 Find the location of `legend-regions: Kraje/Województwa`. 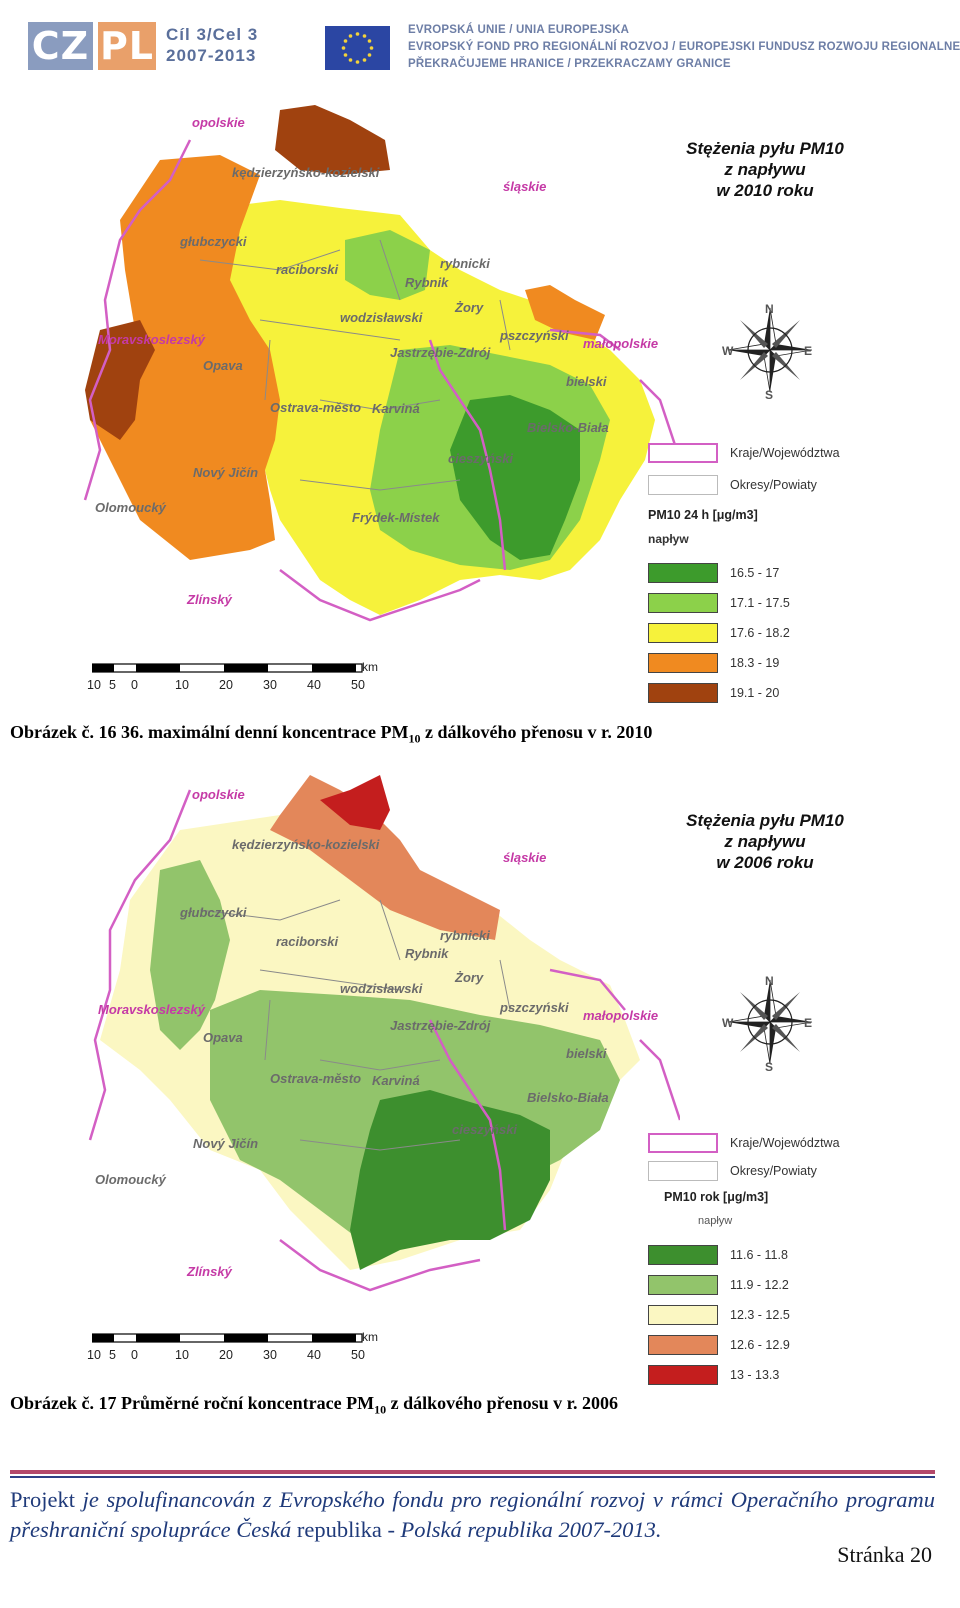

legend-regions: Kraje/Województwa is located at coordinates (744, 1143).